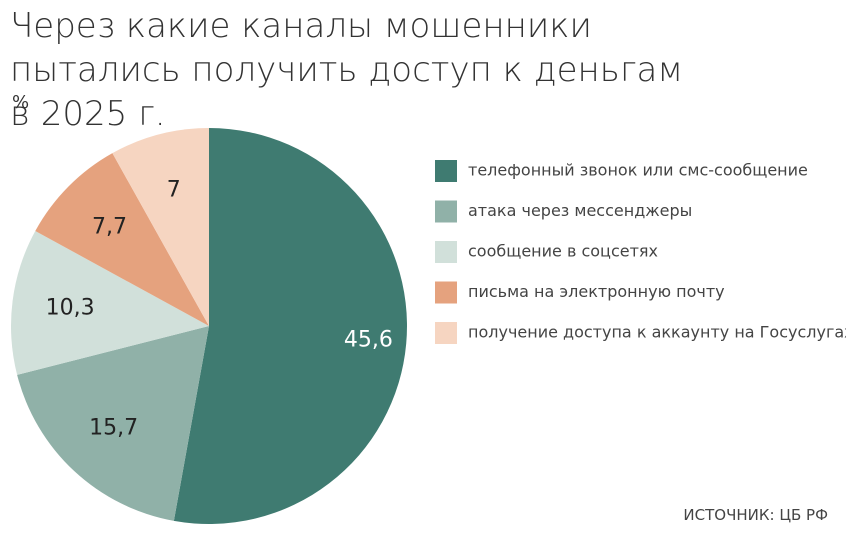  What do you see at coordinates (755, 515) in the screenshot?
I see `source-note: ИСТОЧНИК: ЦБ РФ` at bounding box center [755, 515].